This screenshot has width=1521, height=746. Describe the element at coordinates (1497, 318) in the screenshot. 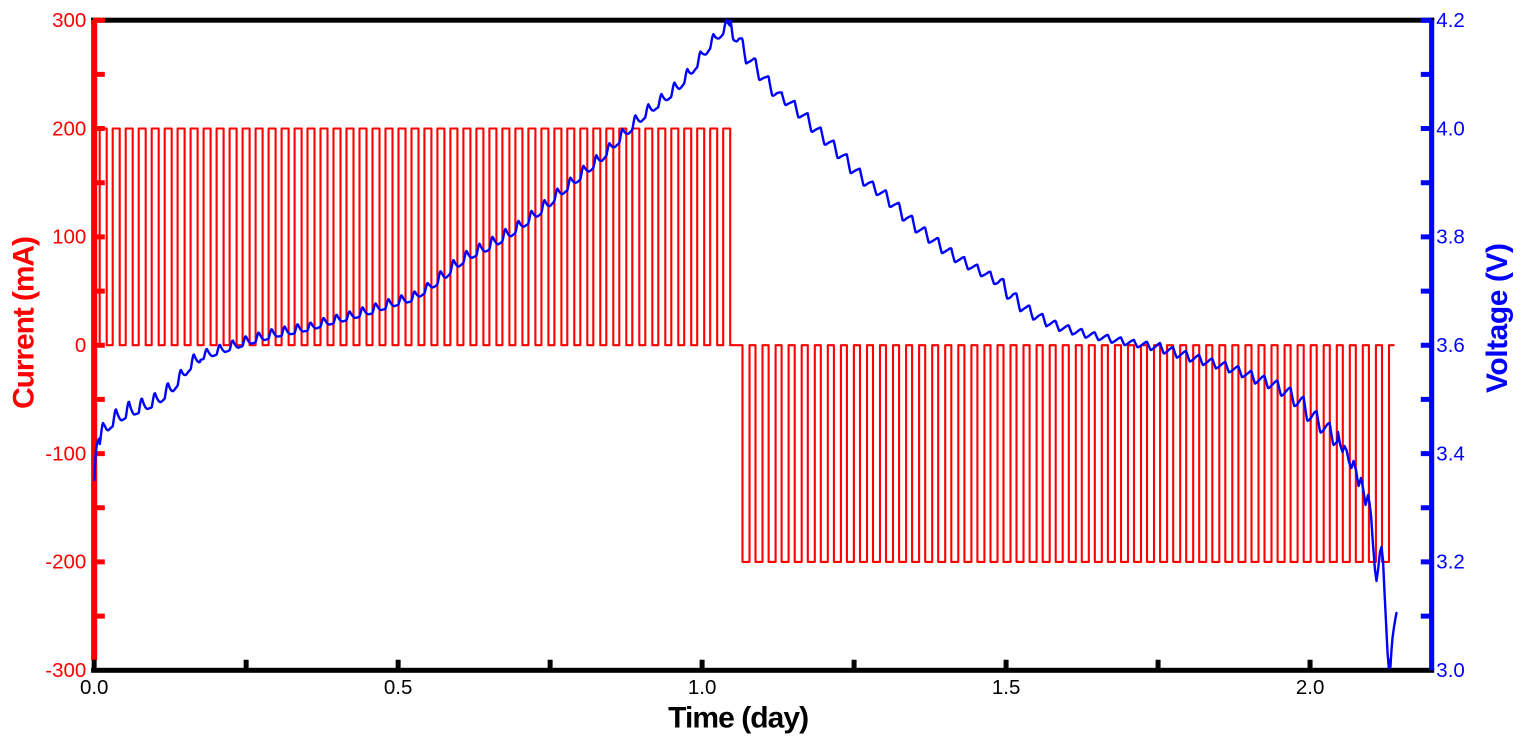

I see `svg-text: Voltage (V)` at that location.